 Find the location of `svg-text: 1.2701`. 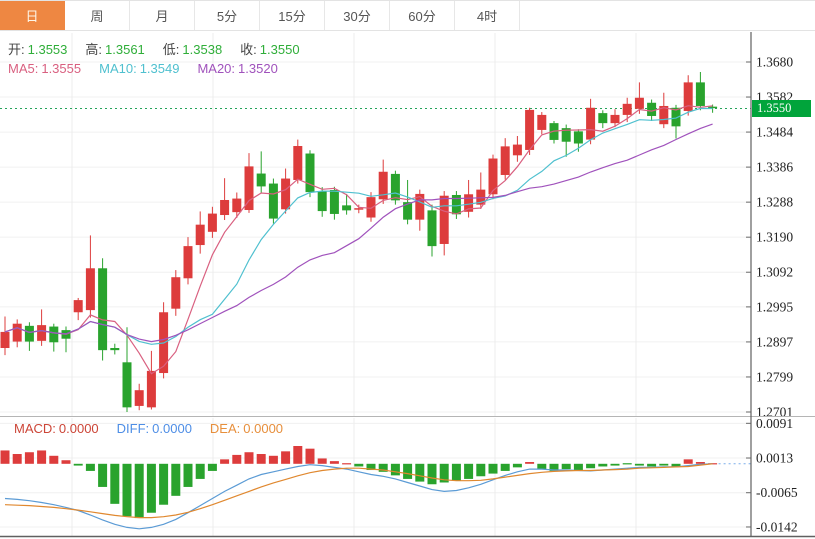

svg-text: 1.2701 is located at coordinates (774, 412).